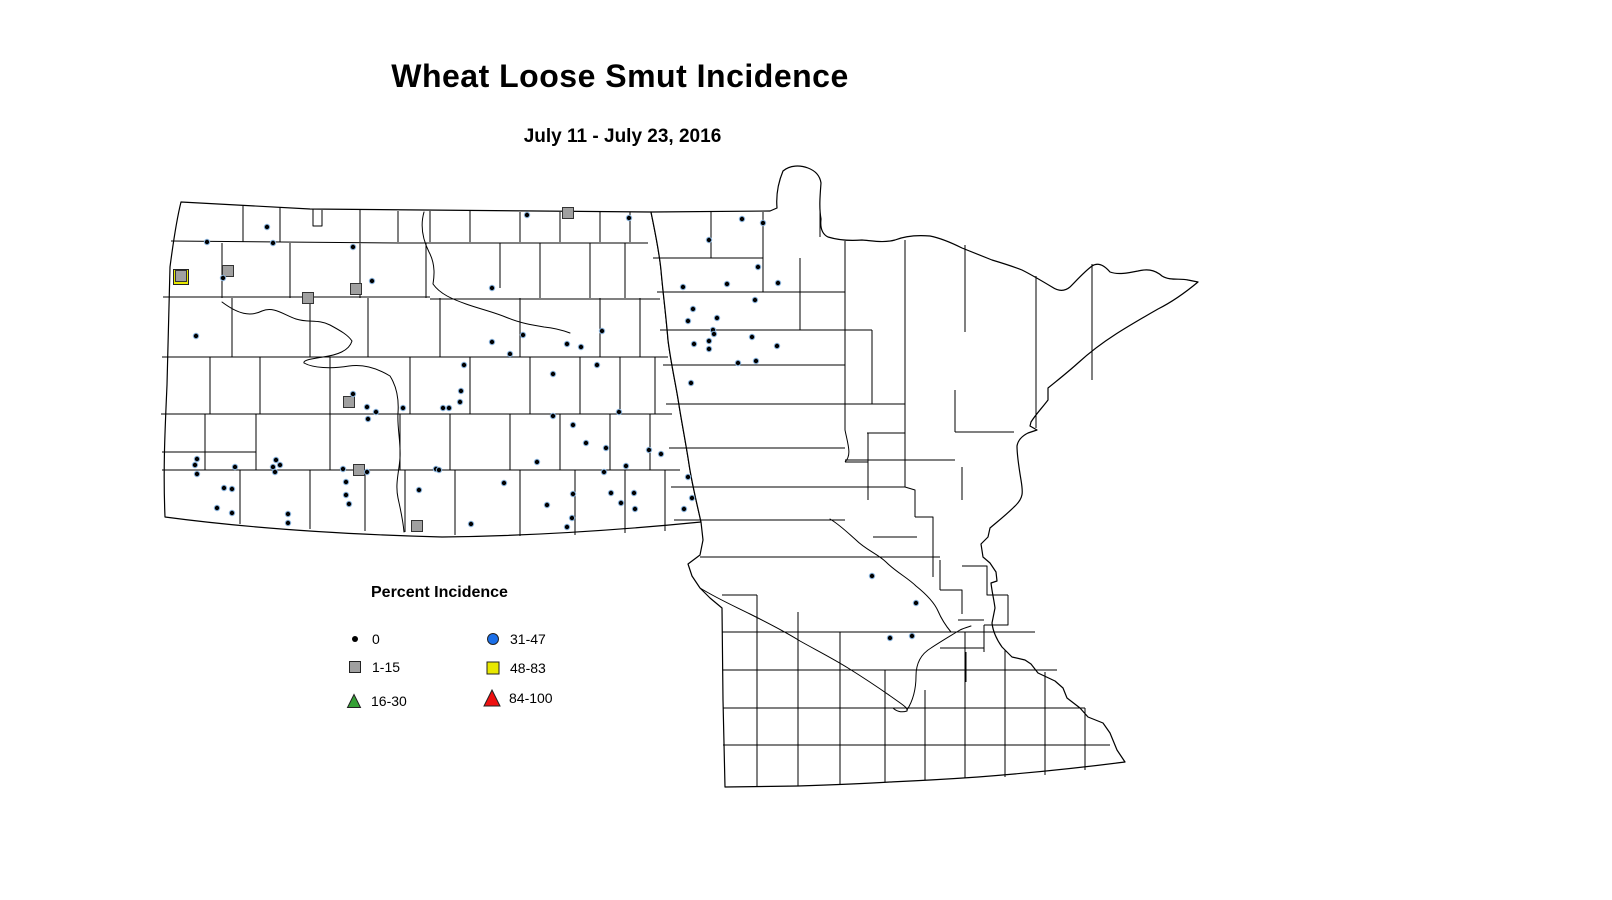  What do you see at coordinates (528, 639) in the screenshot?
I see `legend-label-3: 31-47` at bounding box center [528, 639].